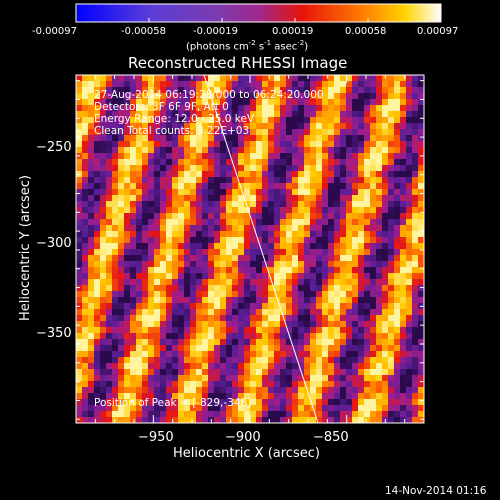 The width and height of the screenshot is (500, 500). Describe the element at coordinates (54, 31) in the screenshot. I see `colorbar-tick-label: -0.00097` at that location.